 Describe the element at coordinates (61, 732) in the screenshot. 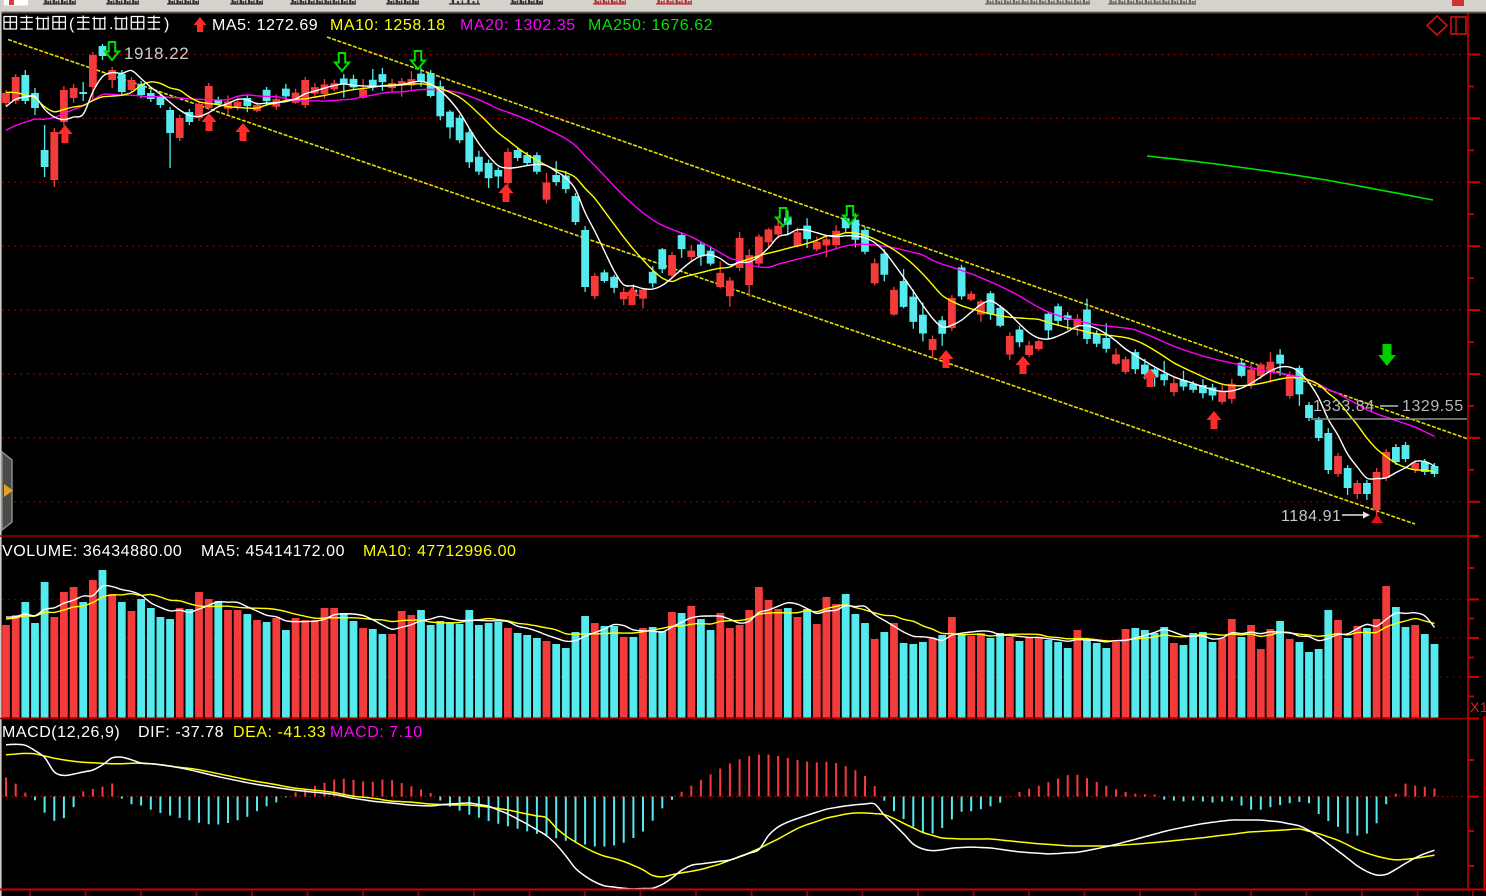

I see `svg-text: MACD(12,26,9)` at that location.